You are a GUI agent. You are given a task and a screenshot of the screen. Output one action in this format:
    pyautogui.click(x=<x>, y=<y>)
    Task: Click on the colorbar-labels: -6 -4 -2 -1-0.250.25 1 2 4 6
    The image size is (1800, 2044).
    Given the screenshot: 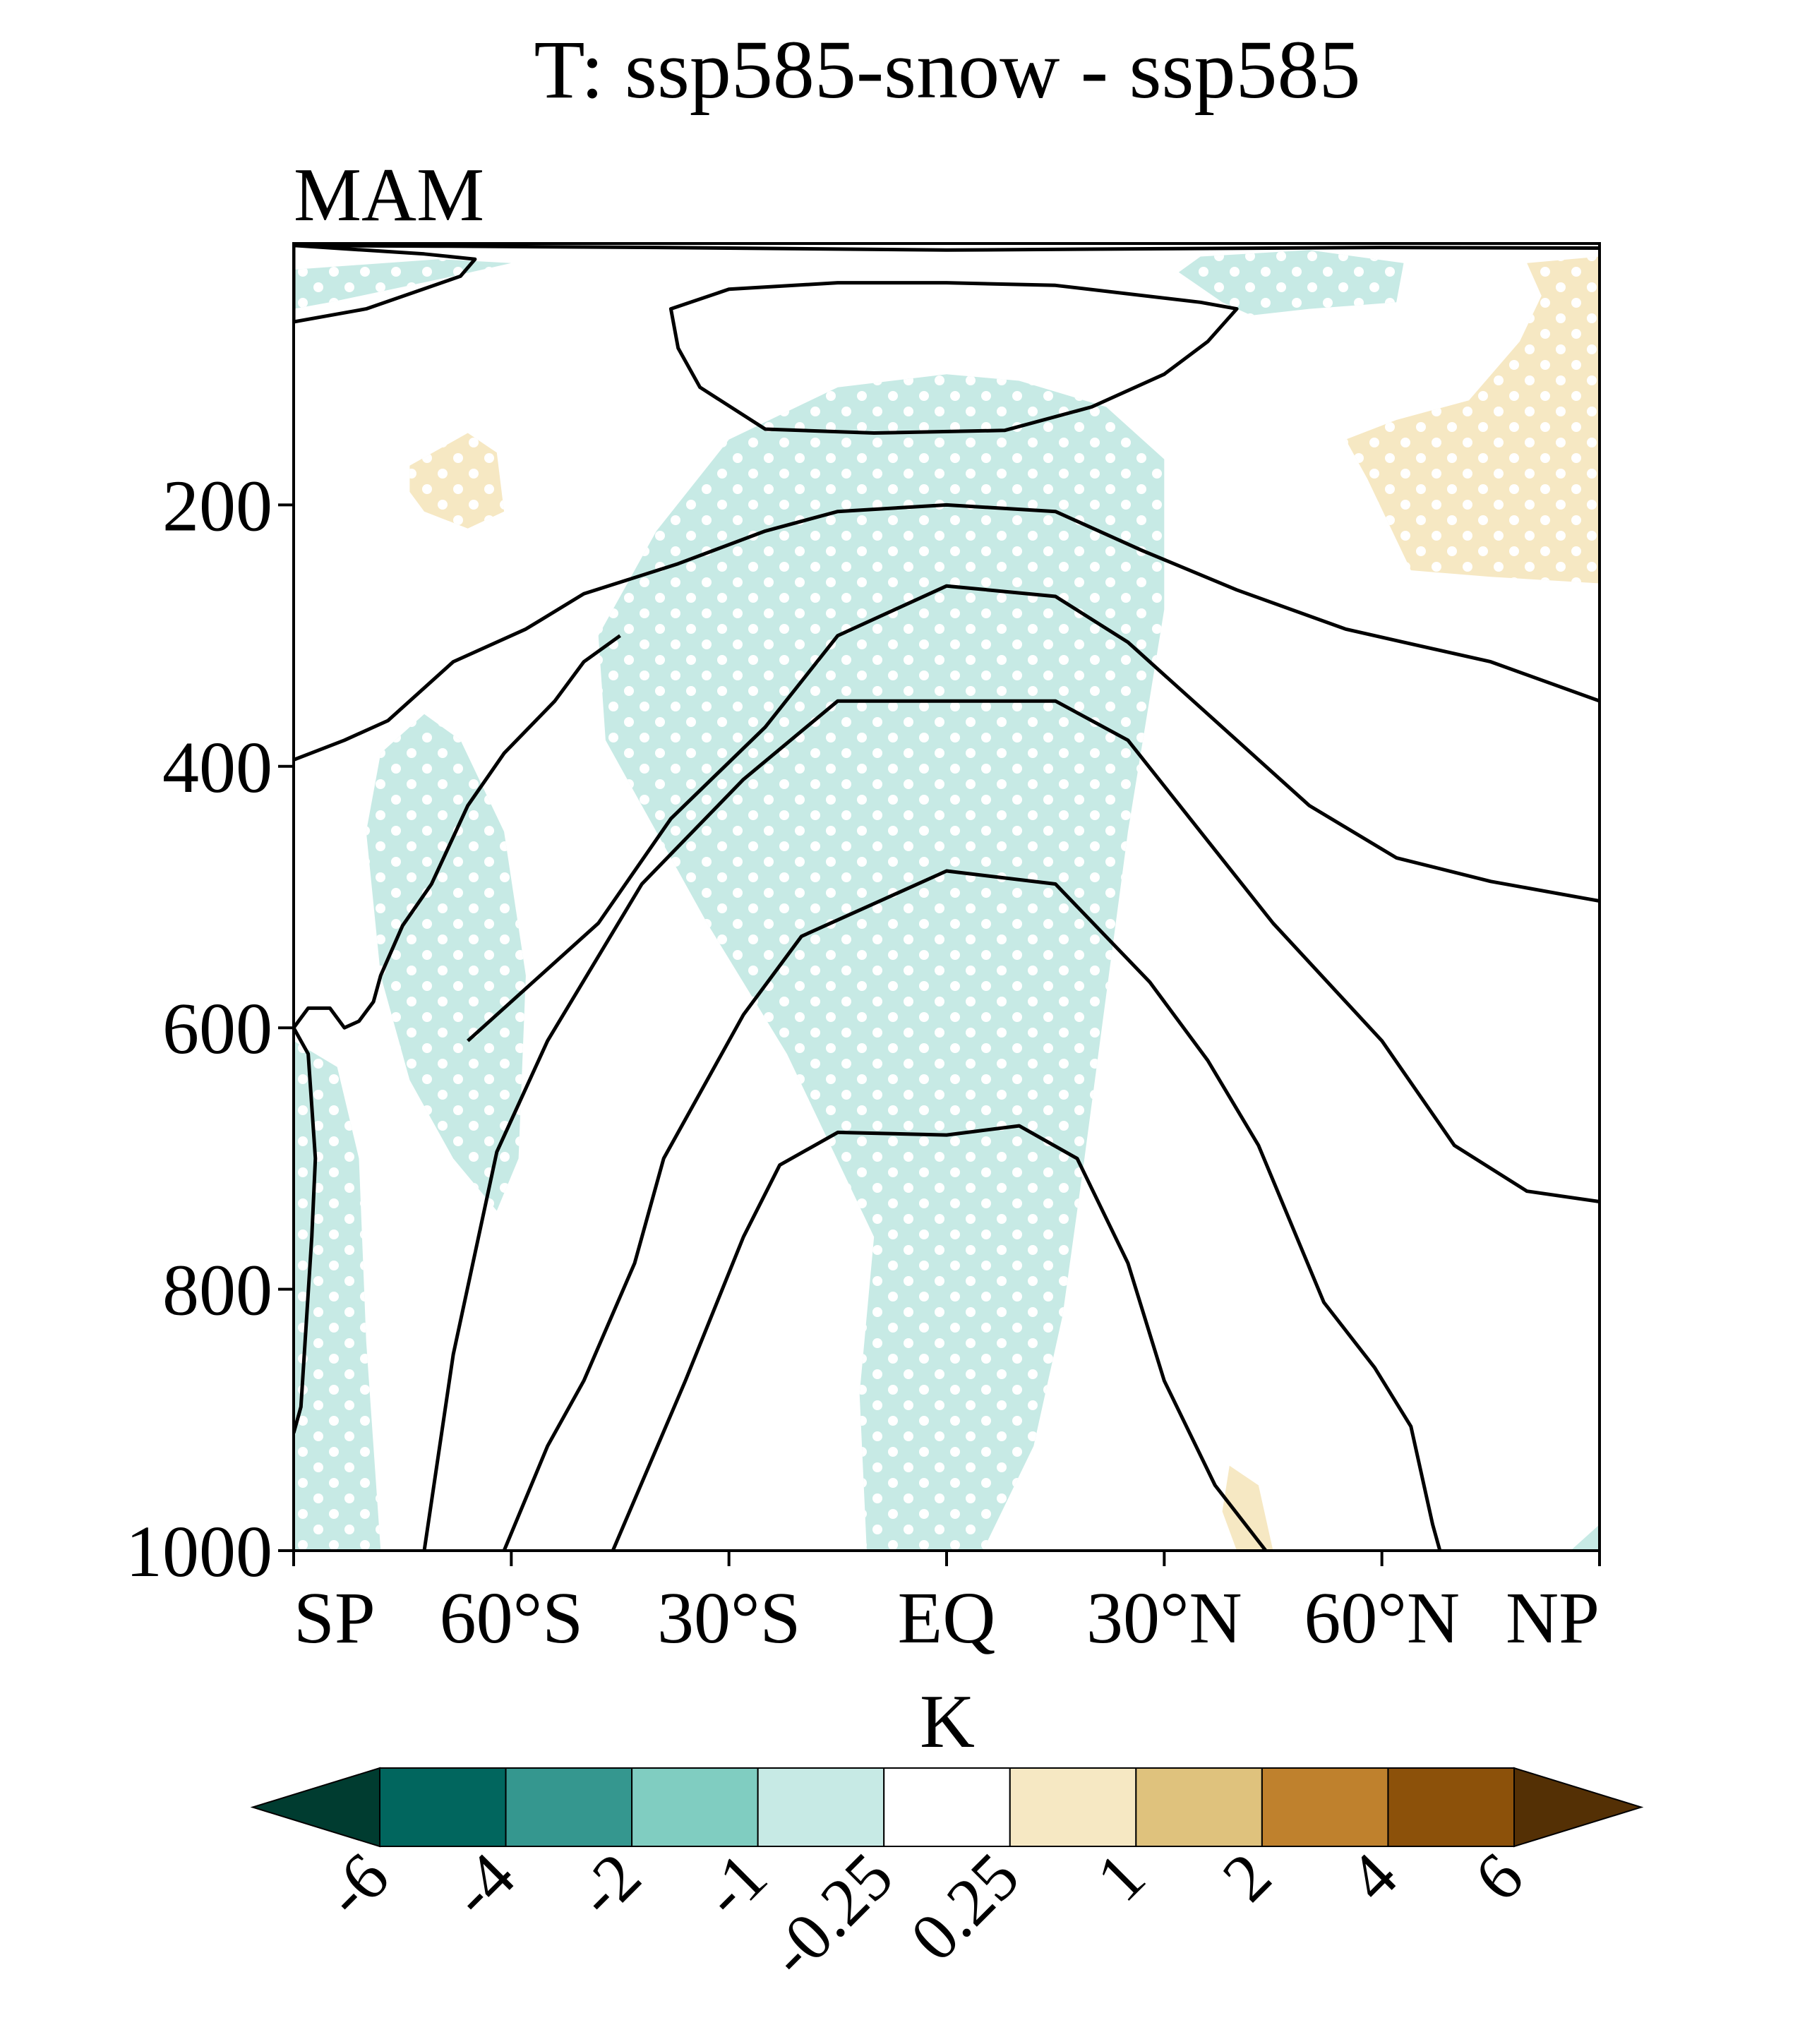 What is the action you would take?
    pyautogui.click(x=924, y=1914)
    